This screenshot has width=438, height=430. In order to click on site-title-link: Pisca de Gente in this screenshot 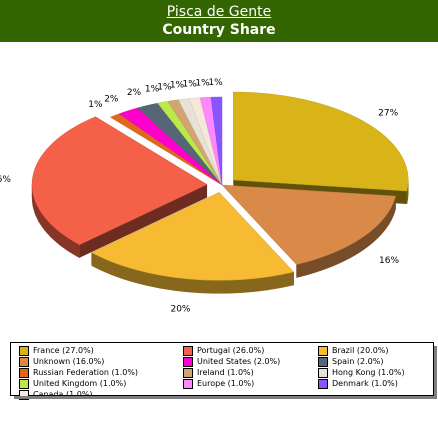, I will do `click(219, 12)`.